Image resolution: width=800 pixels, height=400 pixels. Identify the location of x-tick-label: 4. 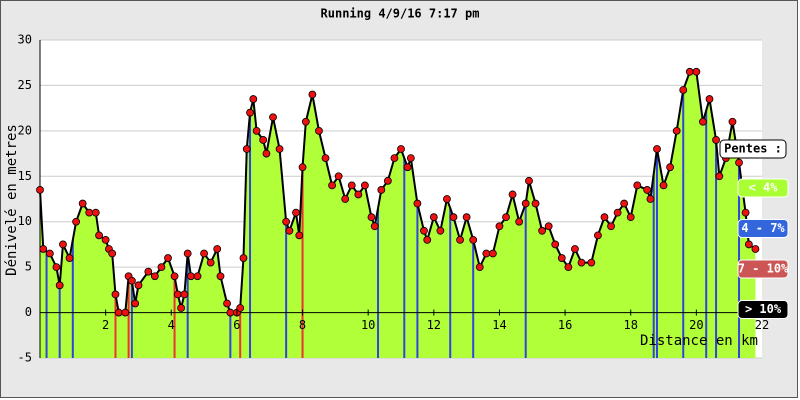
(171, 325).